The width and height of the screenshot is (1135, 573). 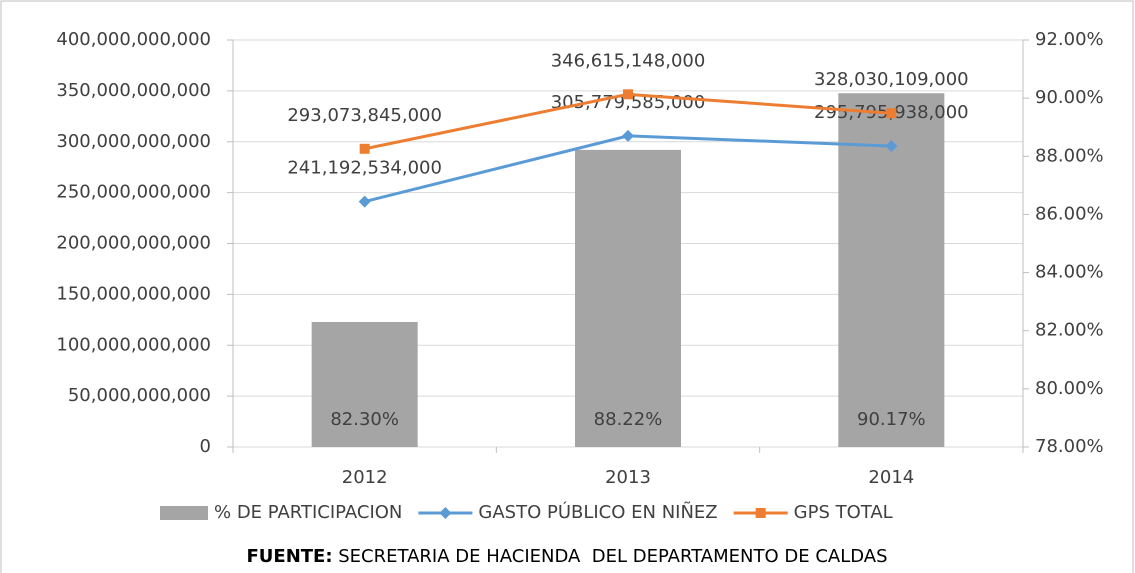 What do you see at coordinates (891, 477) in the screenshot?
I see `x-tick-label: 2014` at bounding box center [891, 477].